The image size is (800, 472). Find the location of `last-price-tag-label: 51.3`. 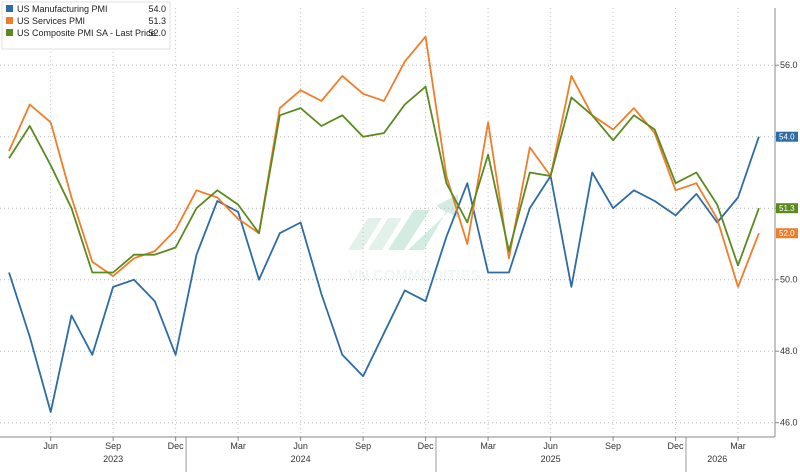

last-price-tag-label: 51.3 is located at coordinates (787, 208).